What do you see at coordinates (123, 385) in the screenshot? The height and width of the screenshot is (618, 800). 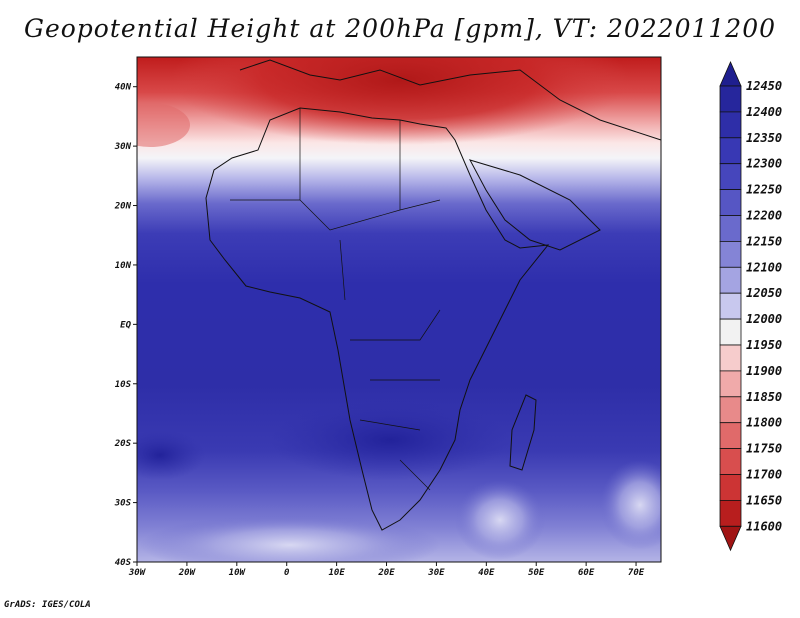 I see `lat-tick-label: 10S` at bounding box center [123, 385].